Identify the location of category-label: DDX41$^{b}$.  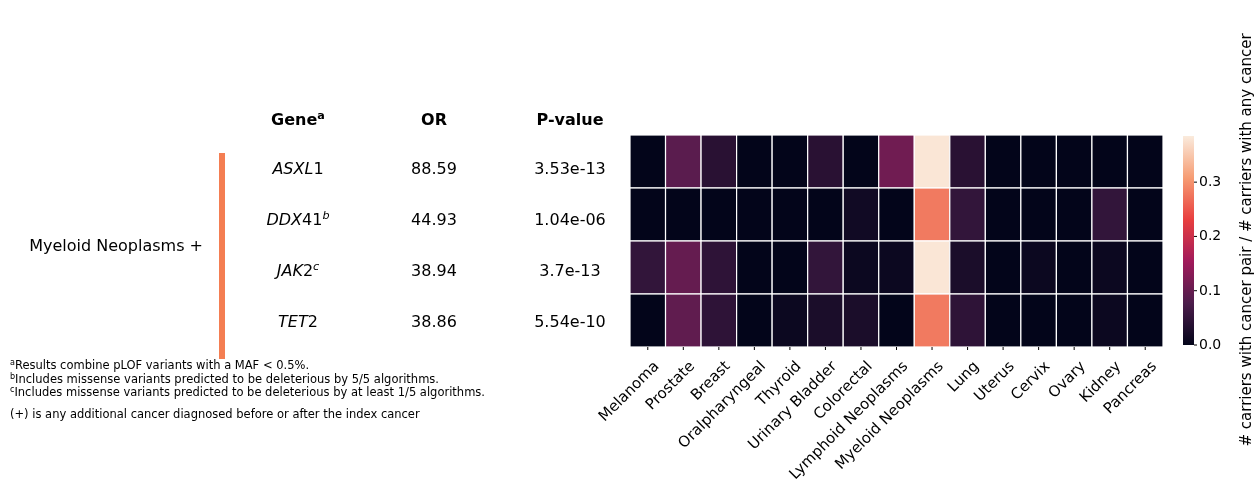
(298, 218).